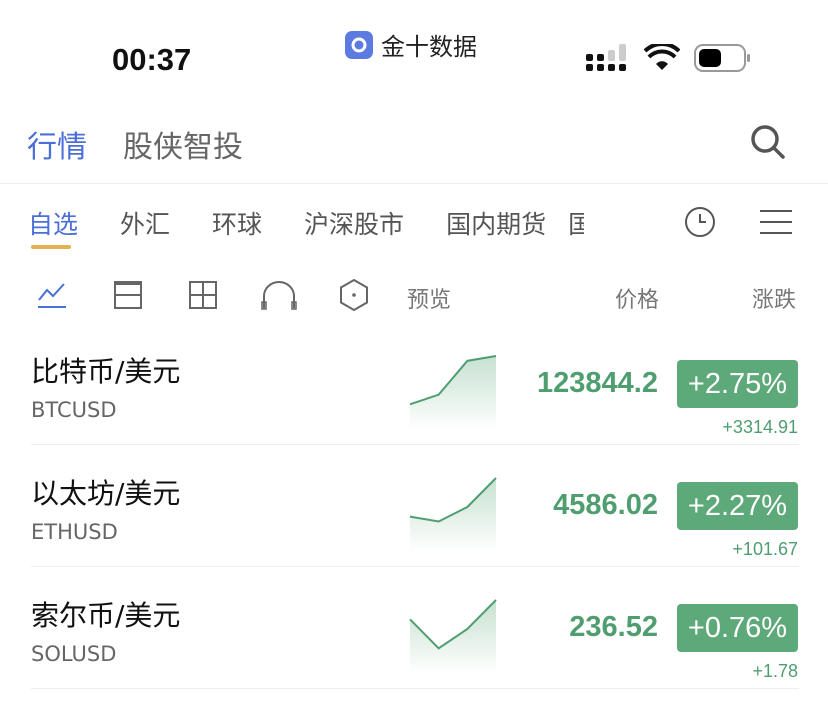 The image size is (828, 706). I want to click on price-column-header: 价格, so click(637, 300).